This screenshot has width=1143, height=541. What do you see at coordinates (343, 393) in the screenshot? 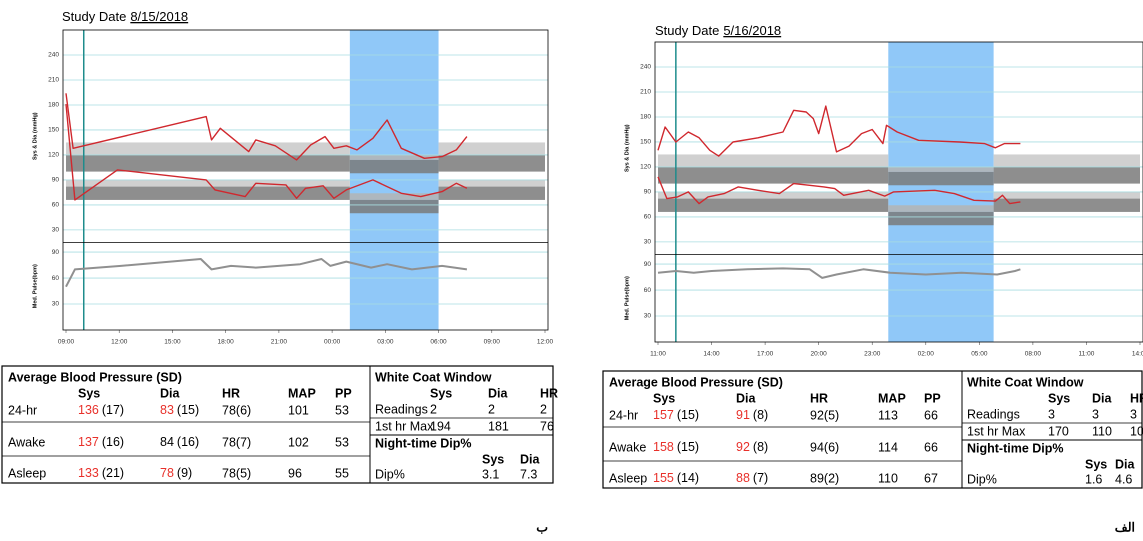
I see `column-header: PP` at bounding box center [343, 393].